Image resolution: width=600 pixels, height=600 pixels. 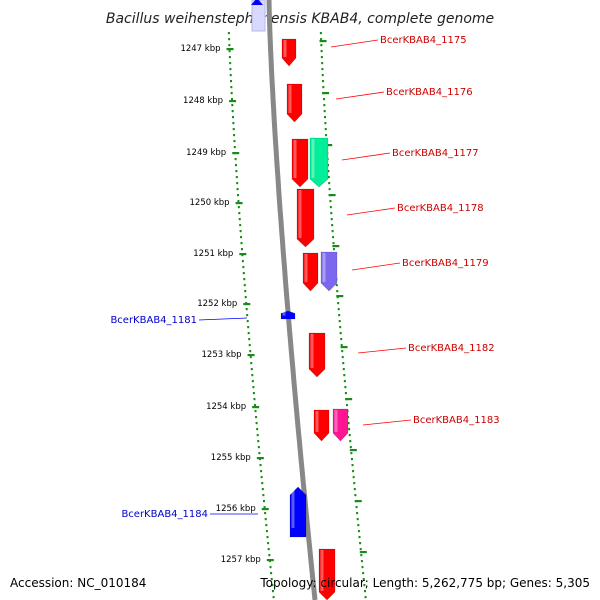 I want to click on gene-1178-shine, so click(x=300, y=214).